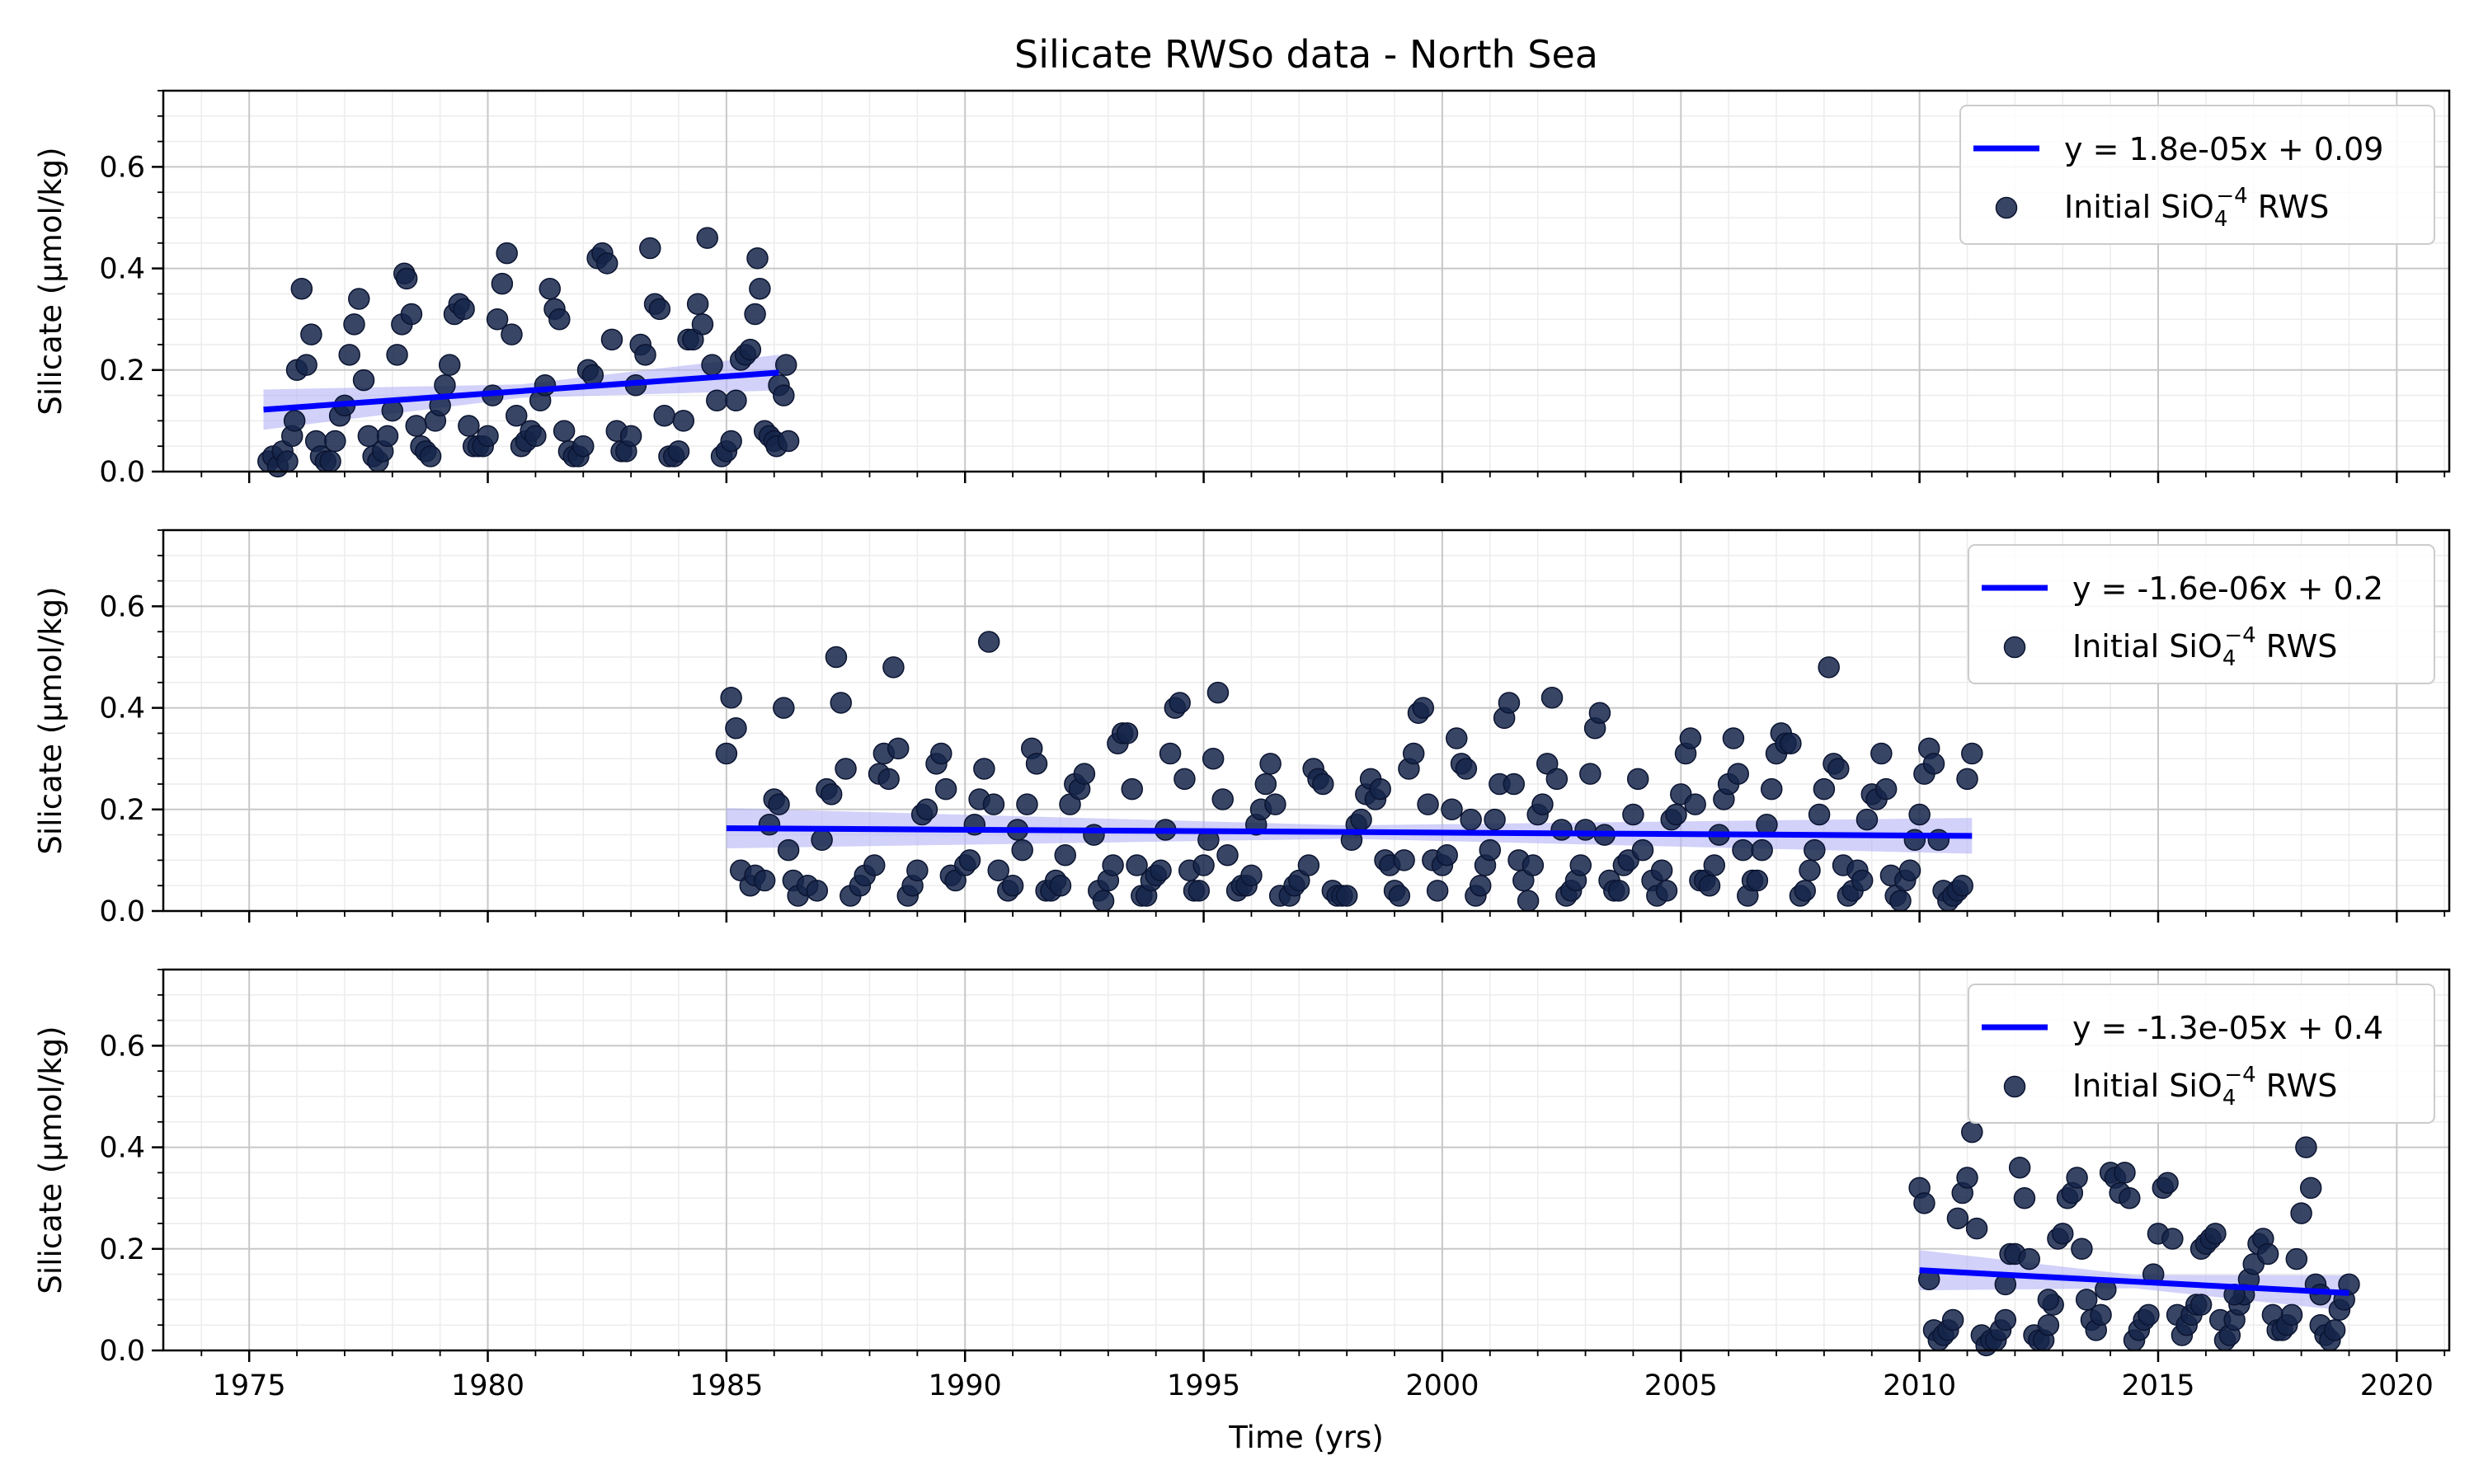  I want to click on legend-scatter-label-main: Initial SiO, so click(2147, 1086).